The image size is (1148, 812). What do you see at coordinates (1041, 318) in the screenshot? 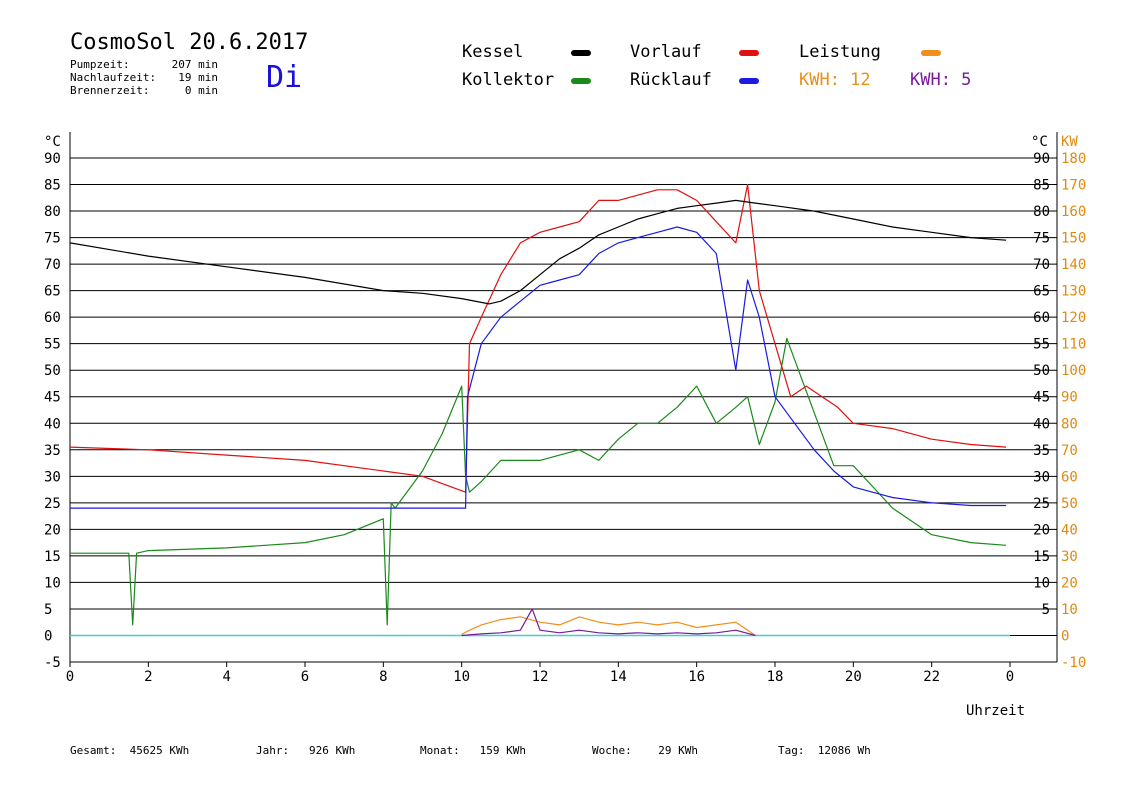
I see `y-tick-label-right: 60` at bounding box center [1041, 318].